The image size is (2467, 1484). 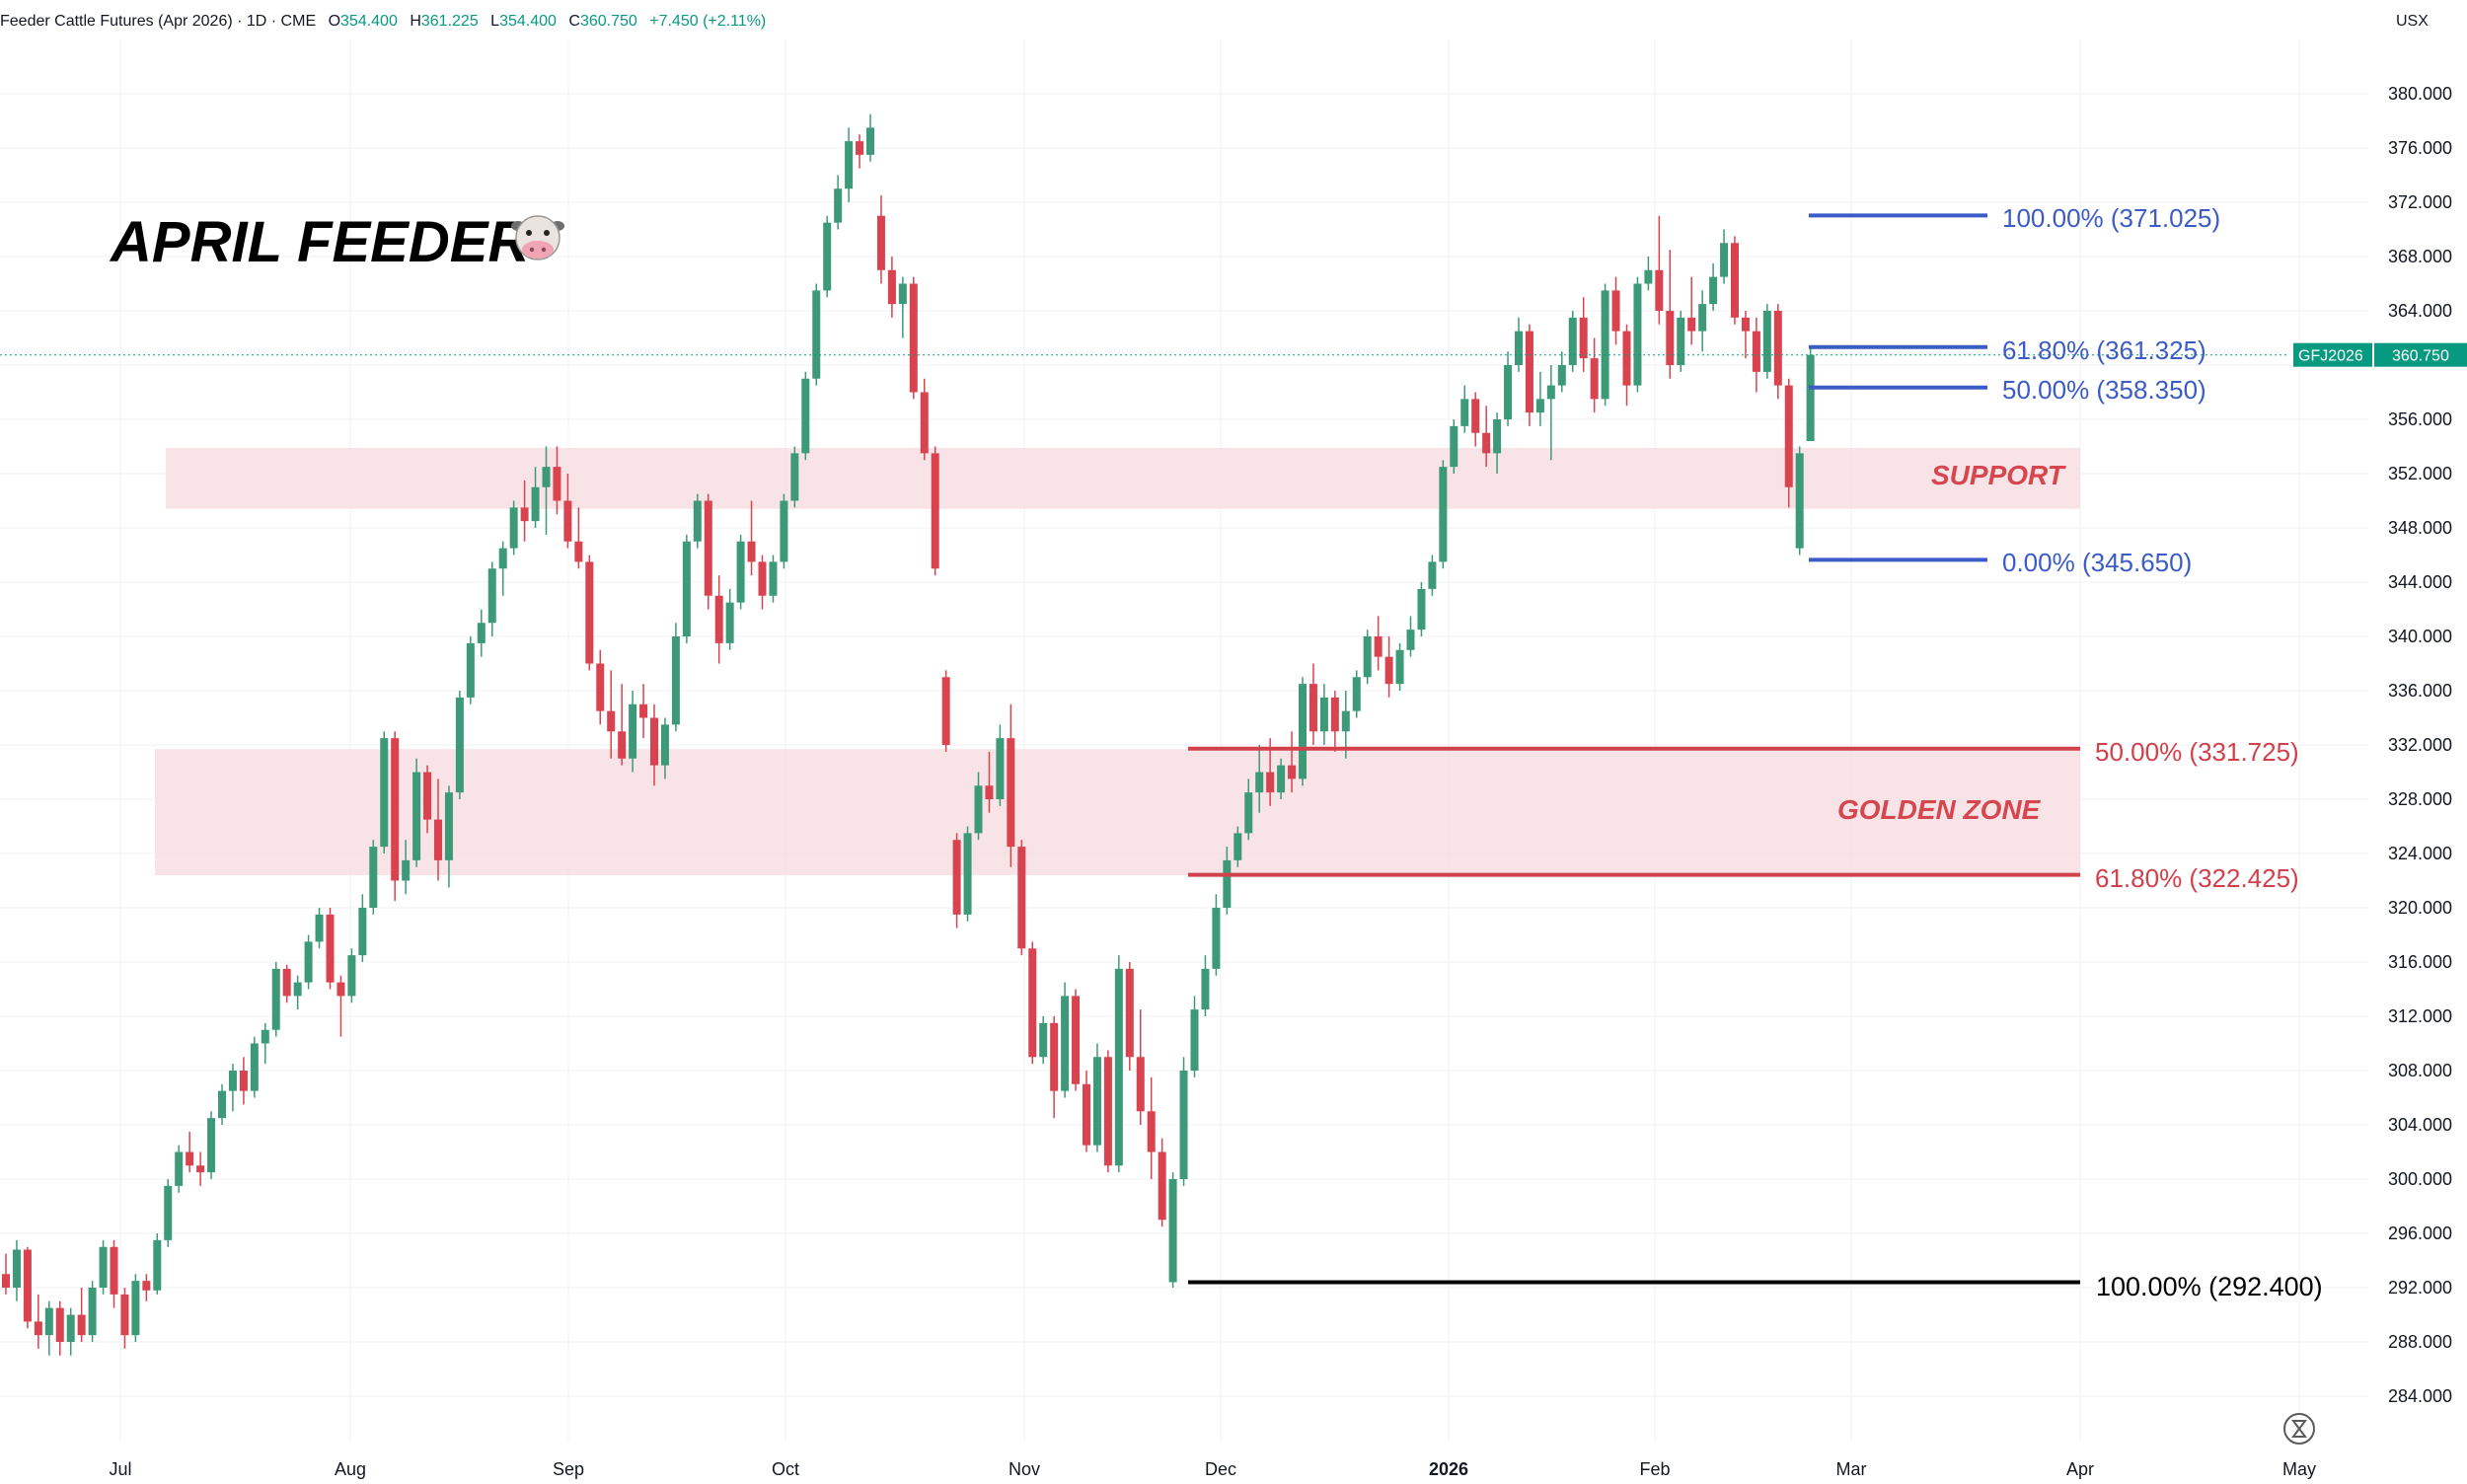 I want to click on zone-golden-zone, so click(x=1117, y=812).